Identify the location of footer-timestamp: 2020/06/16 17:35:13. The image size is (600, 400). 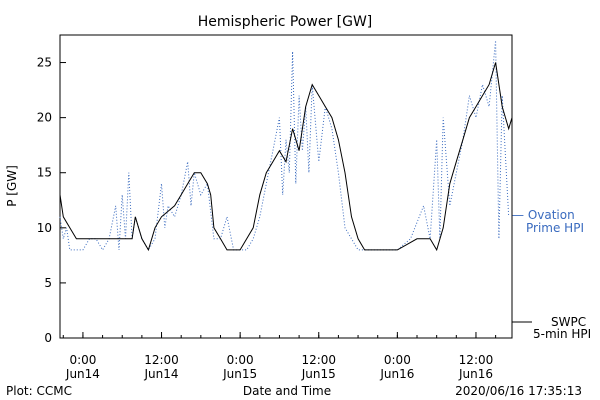
(518, 391).